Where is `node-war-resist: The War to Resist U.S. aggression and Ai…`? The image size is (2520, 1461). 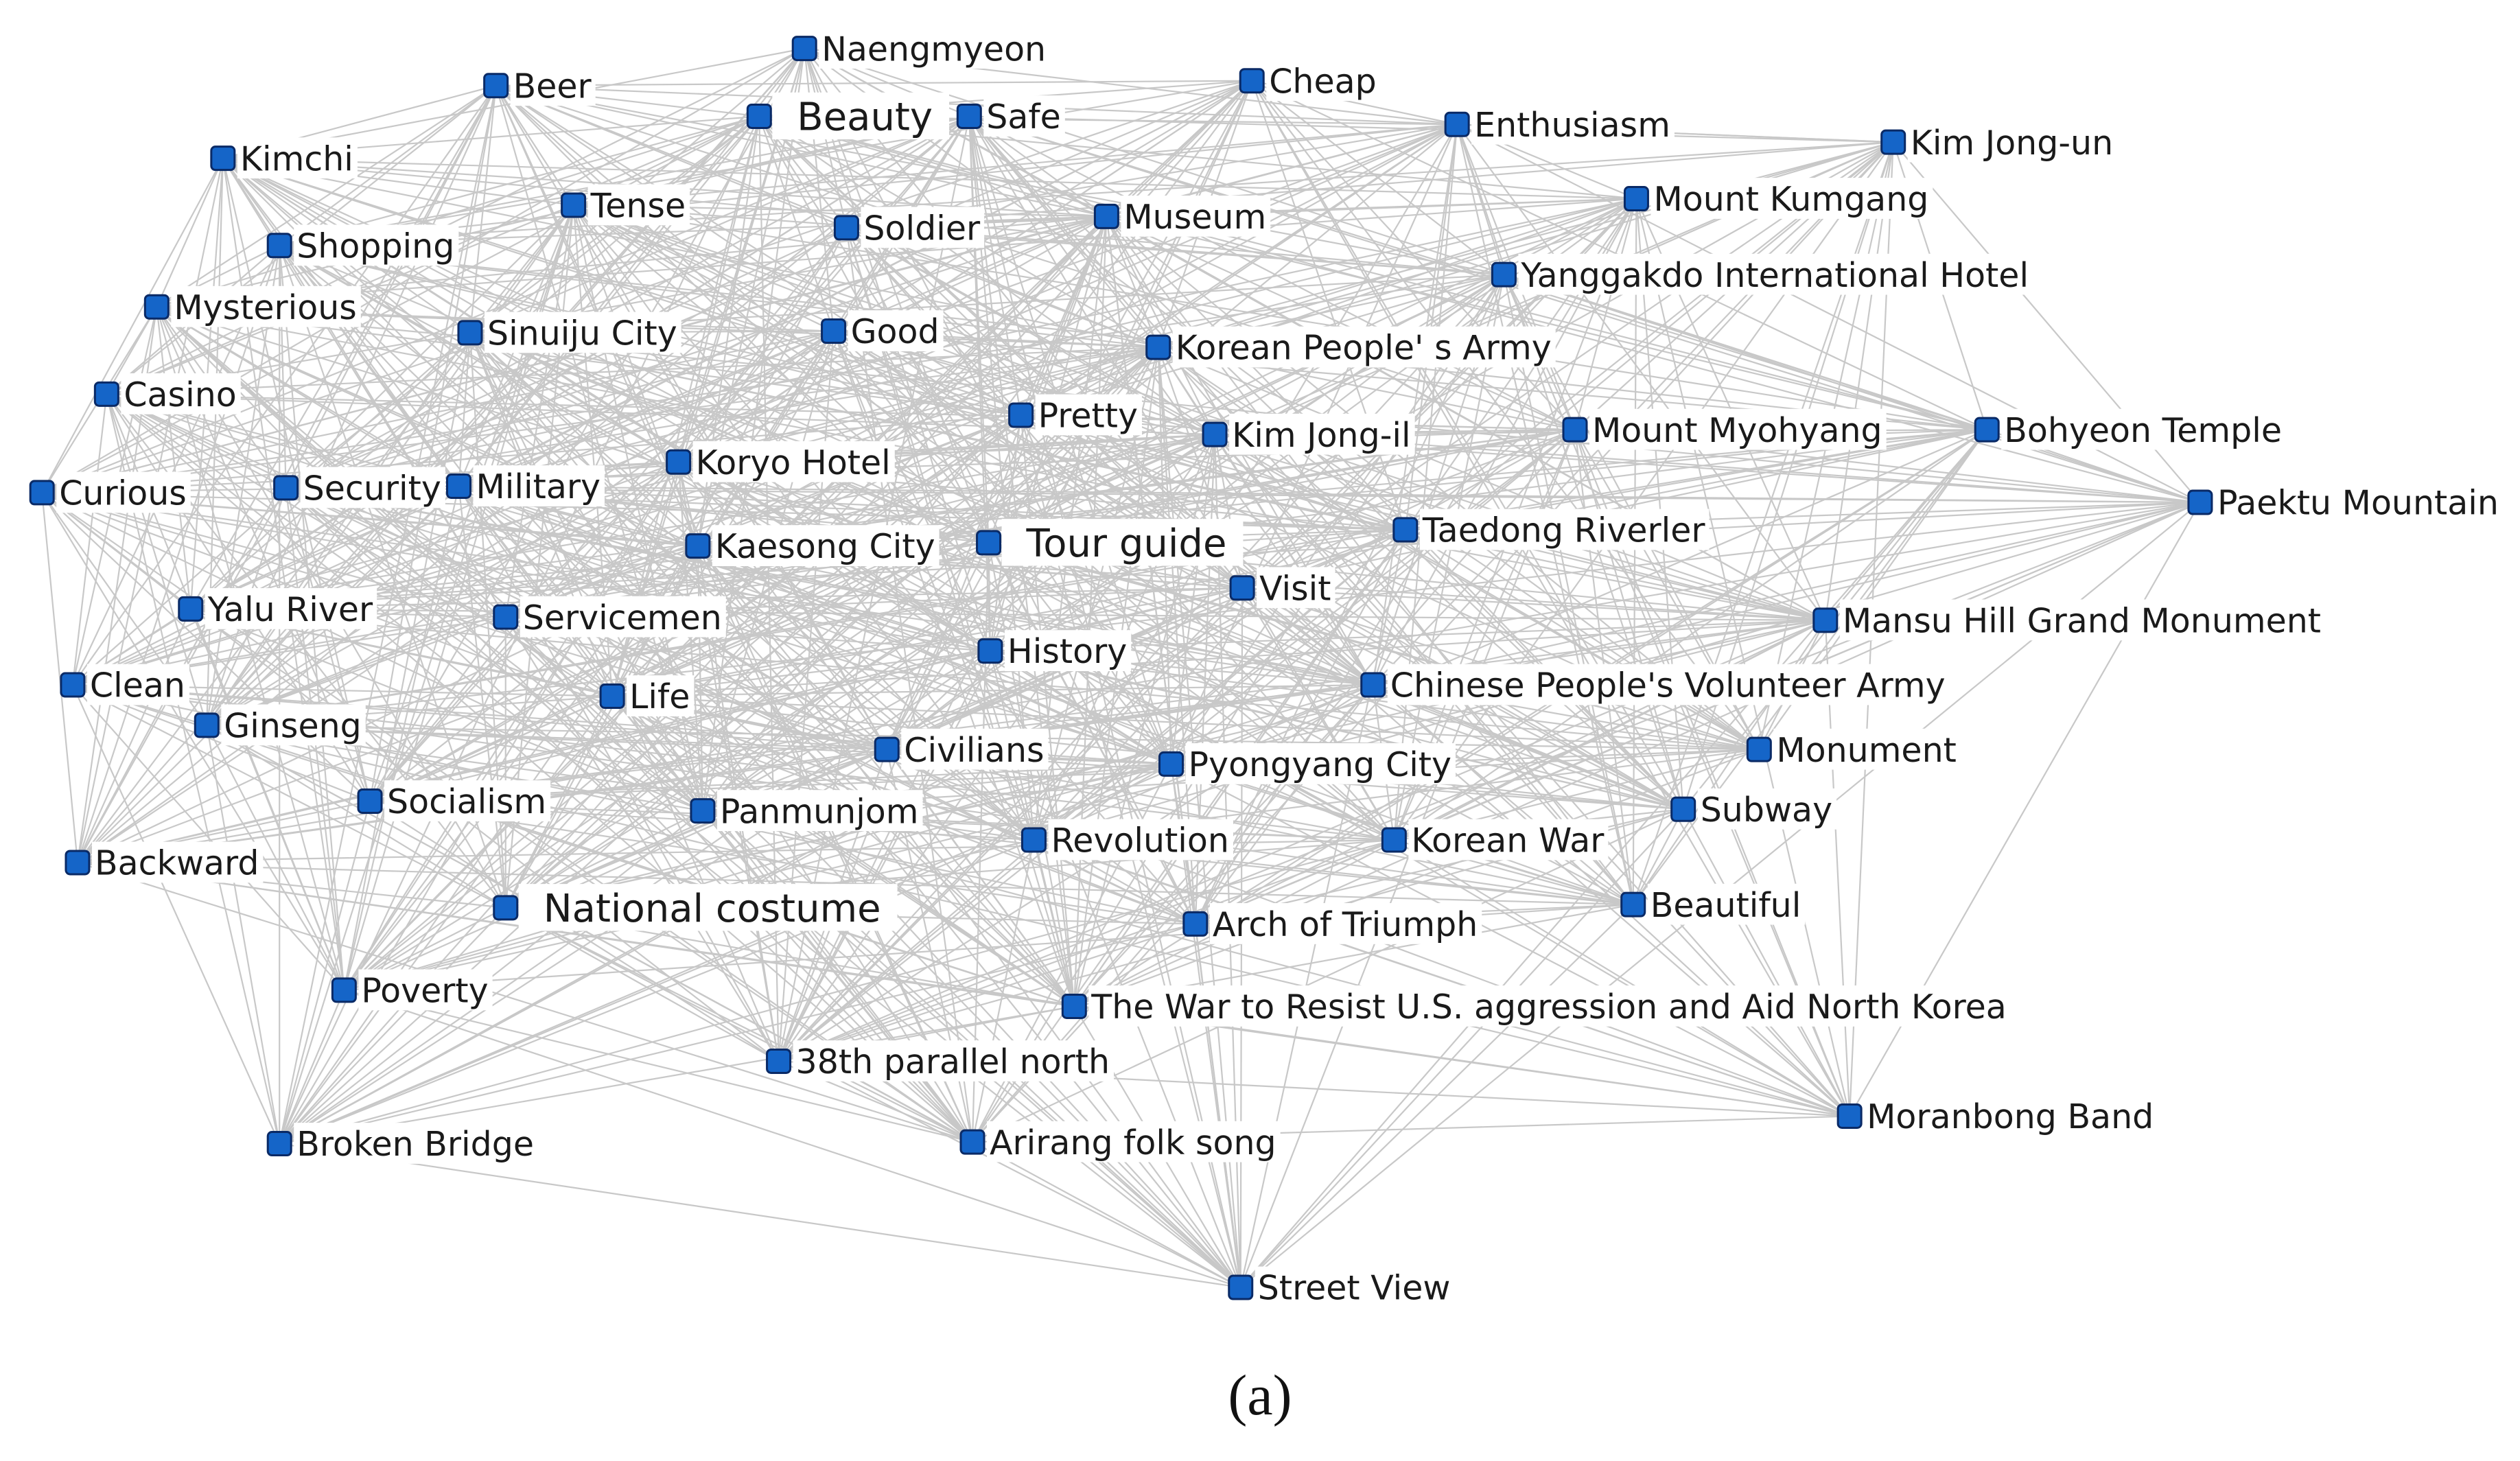
node-war-resist: The War to Resist U.S. aggression and Ai… is located at coordinates (1536, 1006).